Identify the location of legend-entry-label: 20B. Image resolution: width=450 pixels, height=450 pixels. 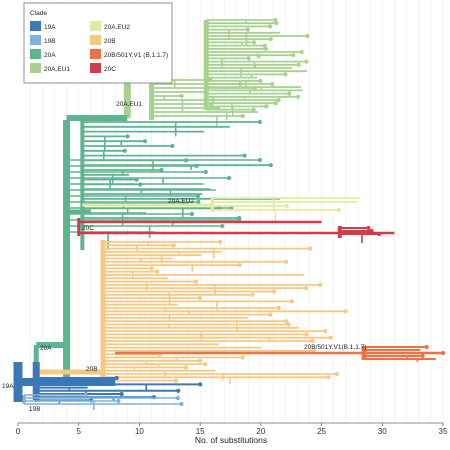
(110, 41).